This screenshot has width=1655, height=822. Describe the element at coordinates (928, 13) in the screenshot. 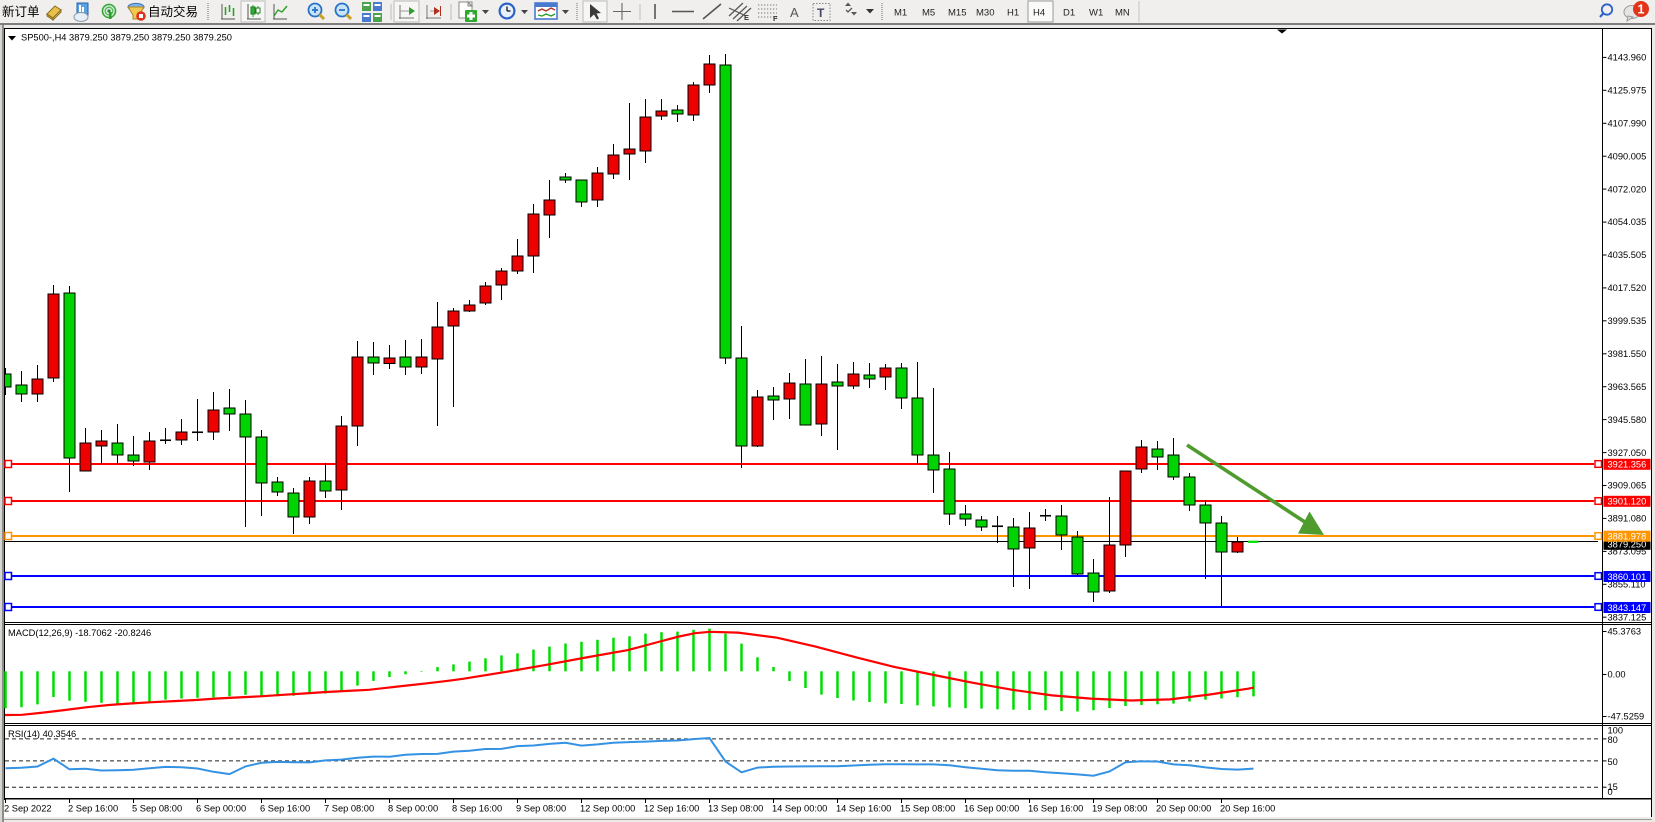

I see `svg-text: M5` at that location.